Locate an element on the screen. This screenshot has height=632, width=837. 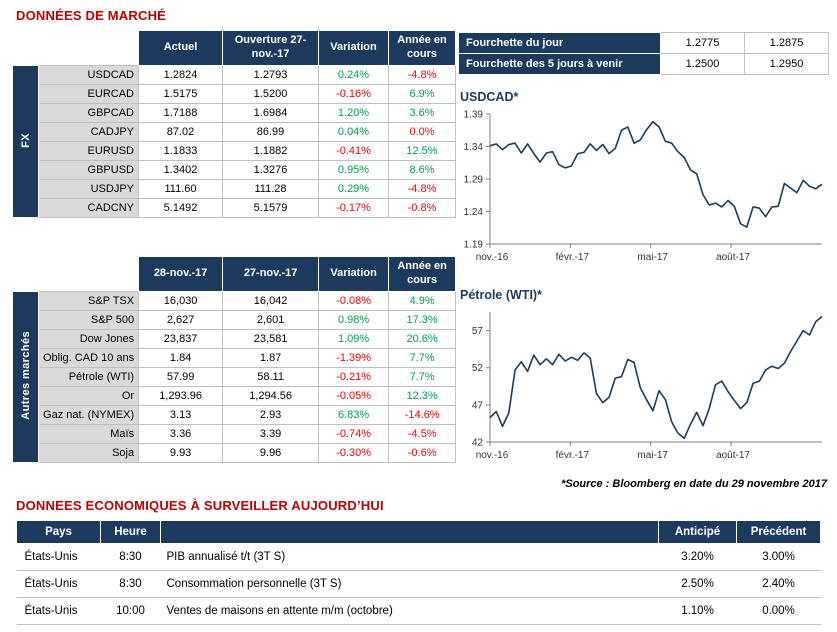
markets-open: 16,042 is located at coordinates (271, 301).